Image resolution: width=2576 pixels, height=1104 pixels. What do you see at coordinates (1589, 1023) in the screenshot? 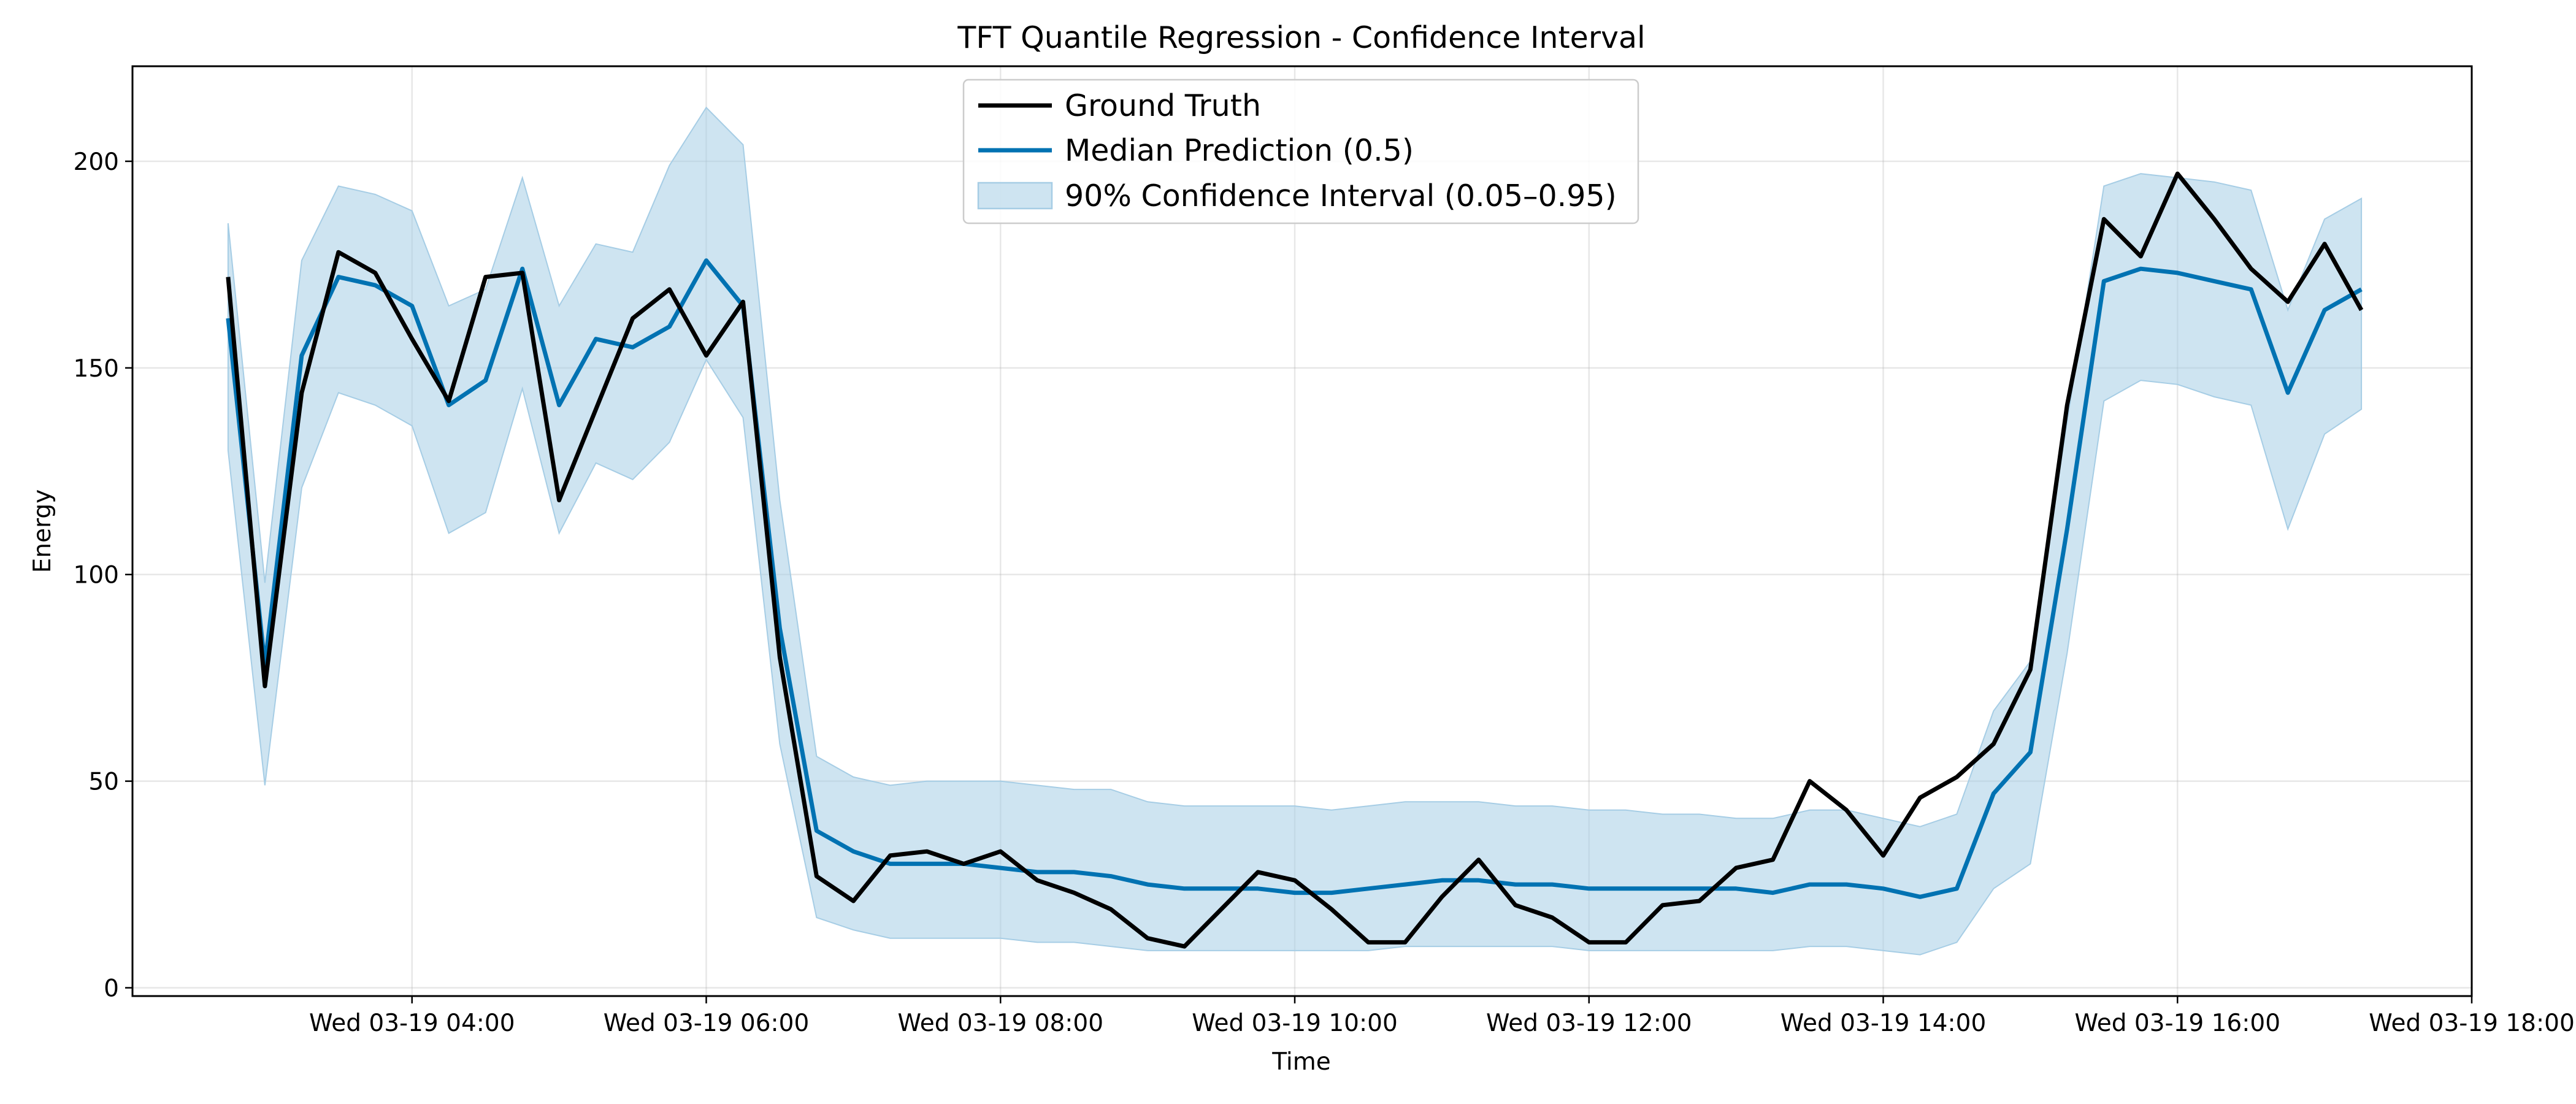
I see `x-tick-label: Wed 03-19 12:00` at bounding box center [1589, 1023].